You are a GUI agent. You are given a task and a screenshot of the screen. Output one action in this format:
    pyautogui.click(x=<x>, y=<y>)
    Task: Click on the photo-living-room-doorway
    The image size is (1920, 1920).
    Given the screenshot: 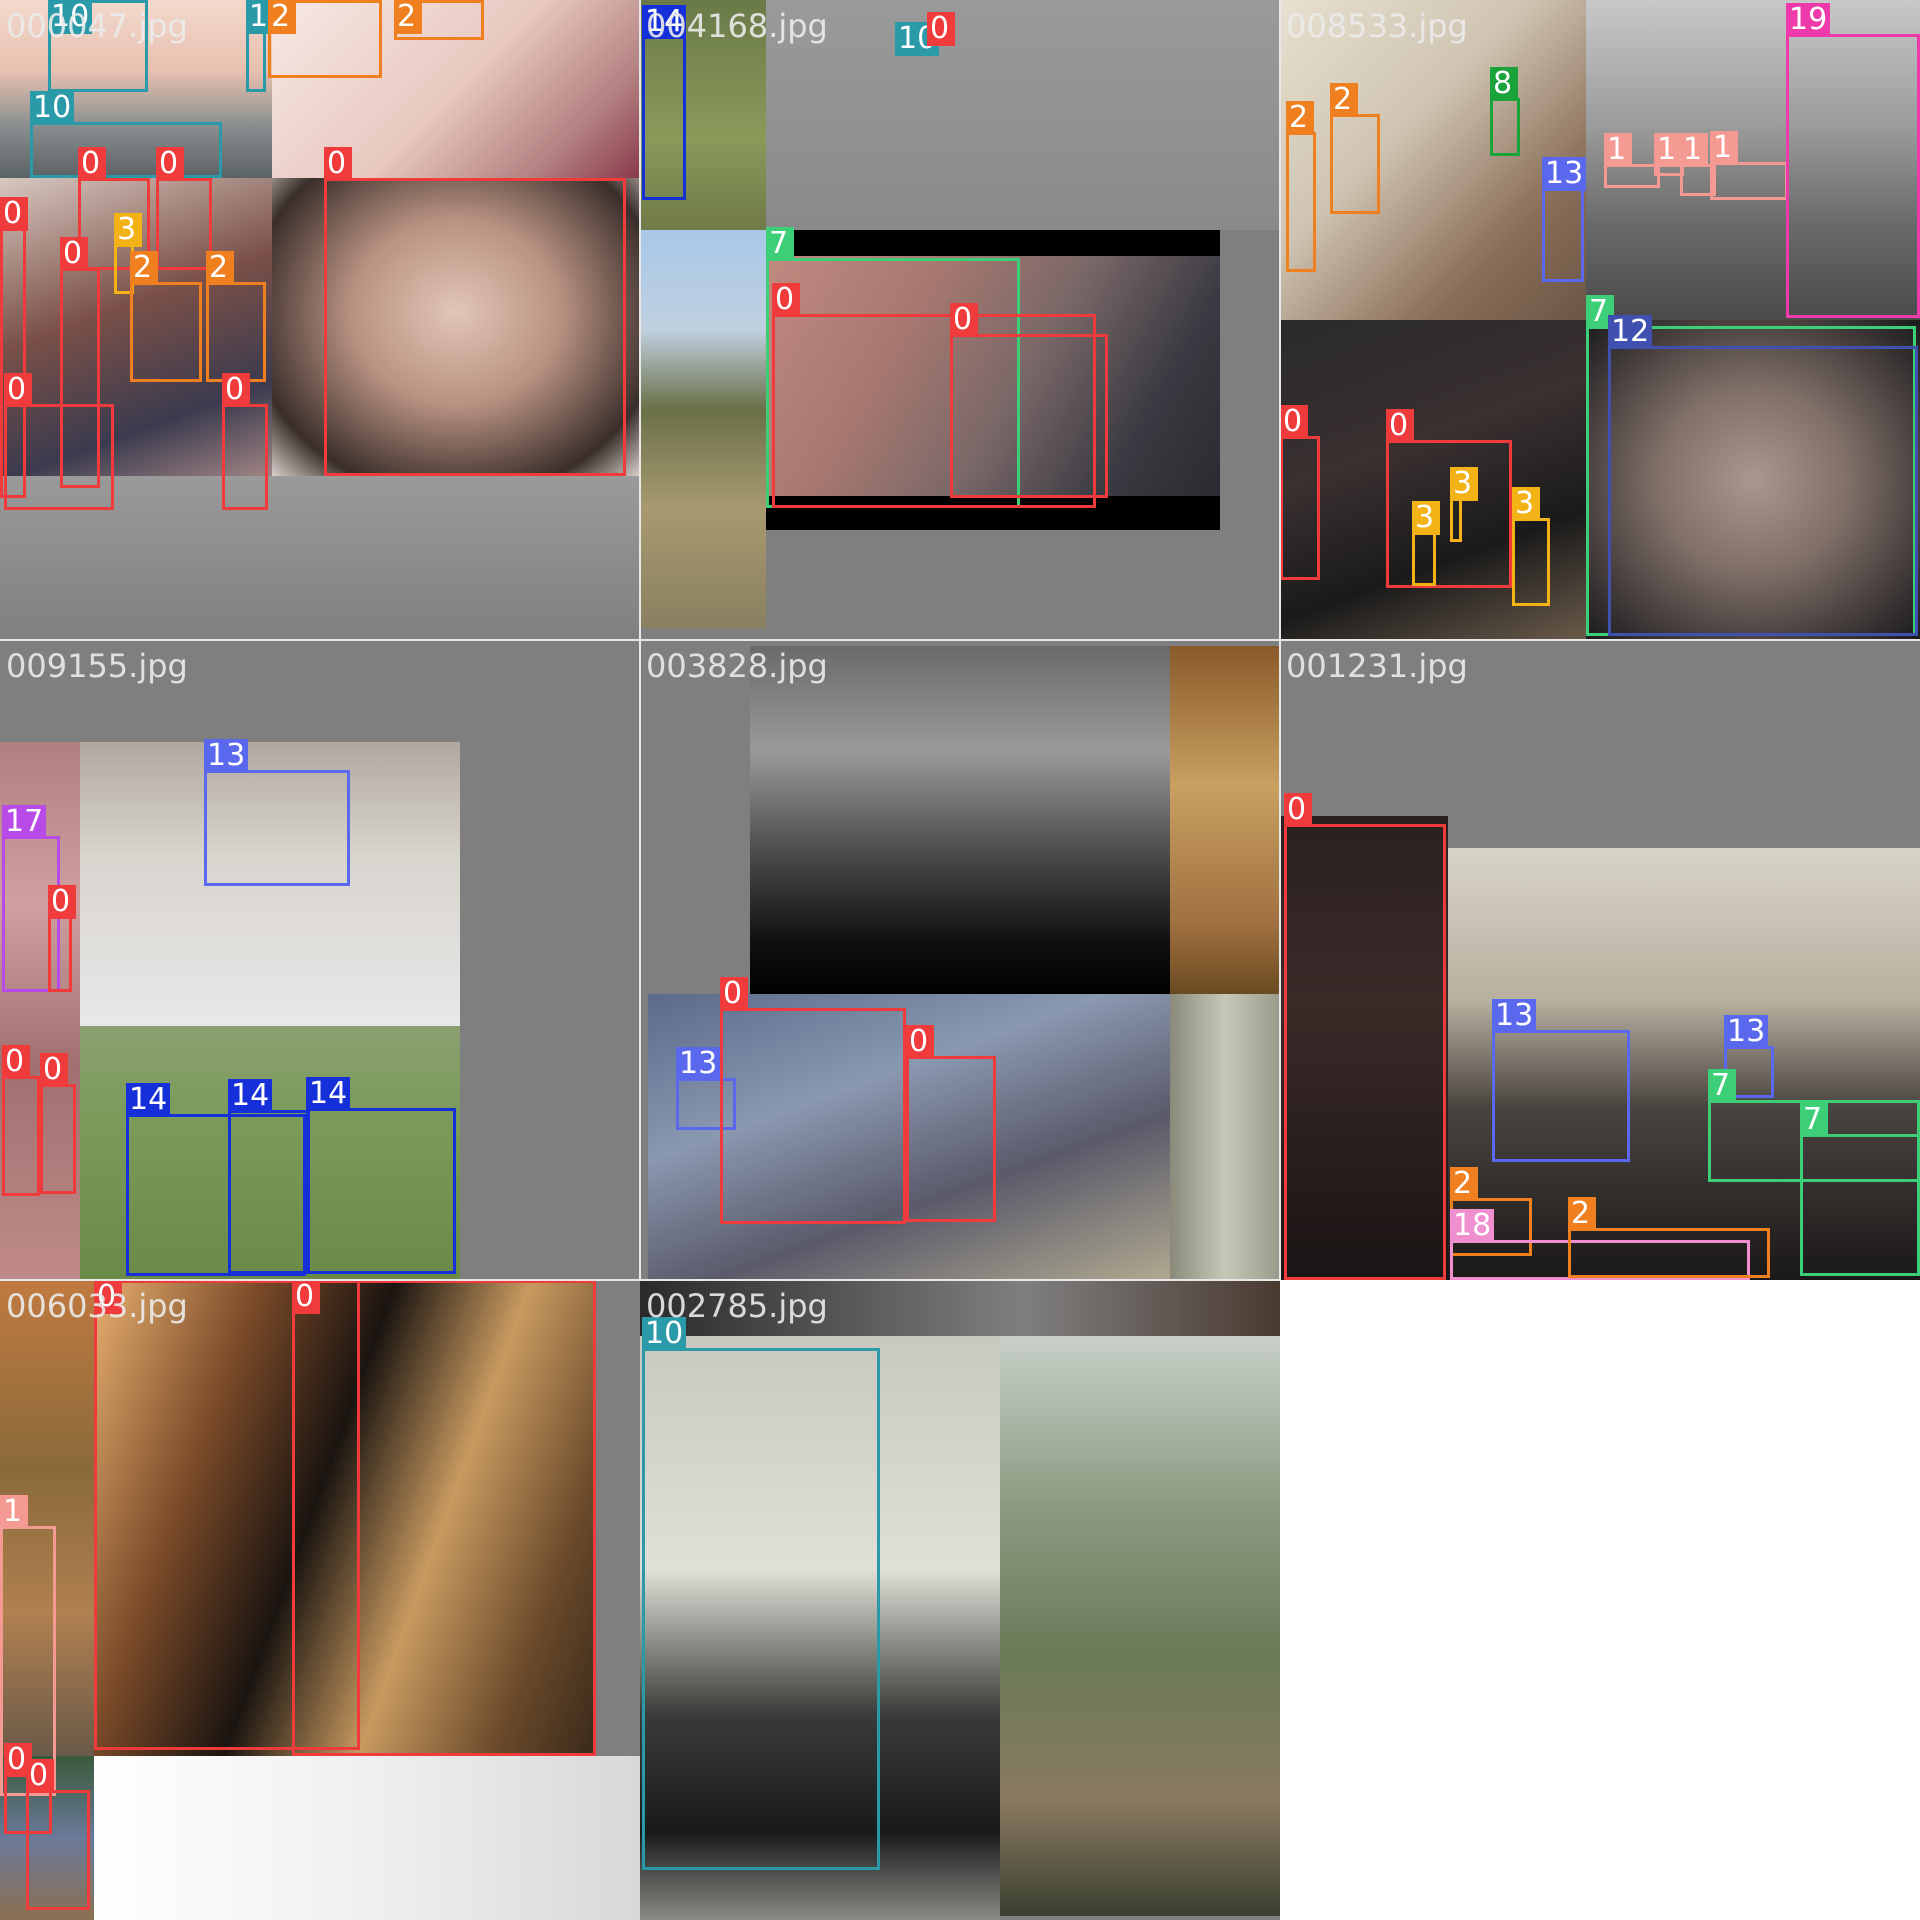 What is the action you would take?
    pyautogui.click(x=1433, y=160)
    